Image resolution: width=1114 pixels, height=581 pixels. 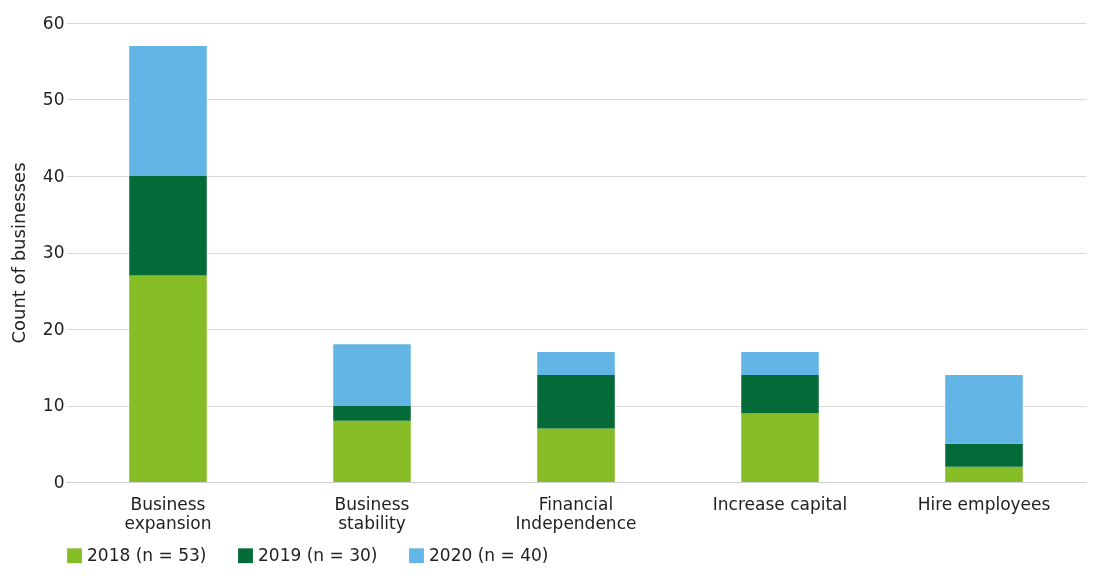 What do you see at coordinates (53, 405) in the screenshot?
I see `y-tick-label: 10` at bounding box center [53, 405].